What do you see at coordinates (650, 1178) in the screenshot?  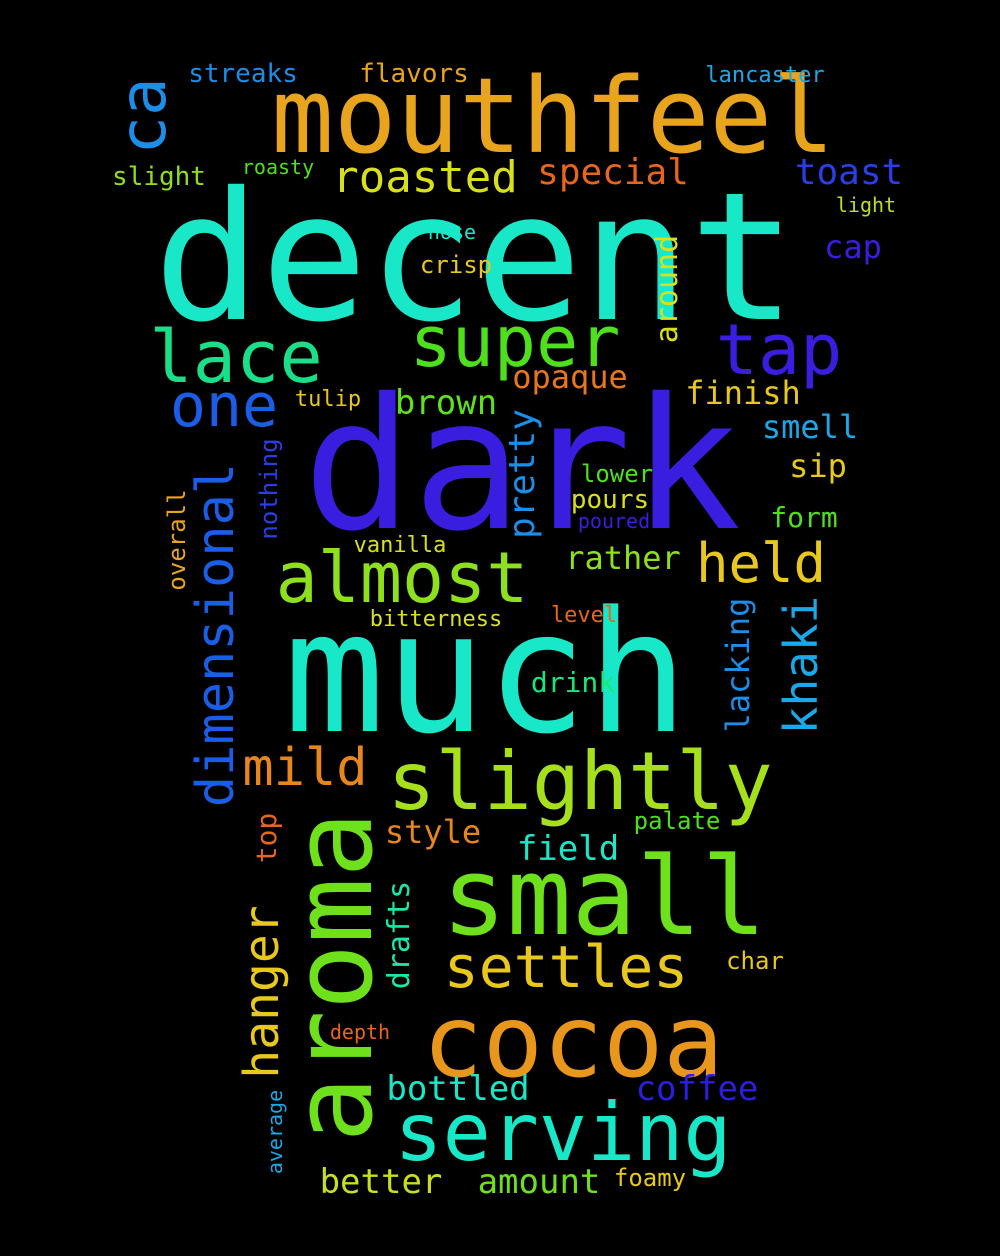 I see `word-foamy: foamy` at bounding box center [650, 1178].